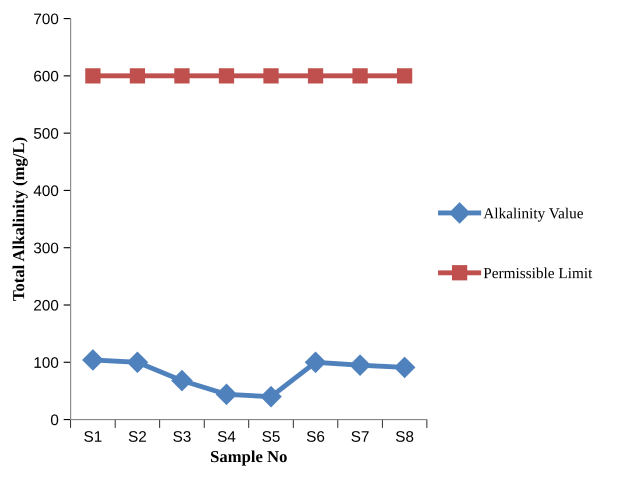  What do you see at coordinates (46, 133) in the screenshot?
I see `y-tick-label: 500` at bounding box center [46, 133].